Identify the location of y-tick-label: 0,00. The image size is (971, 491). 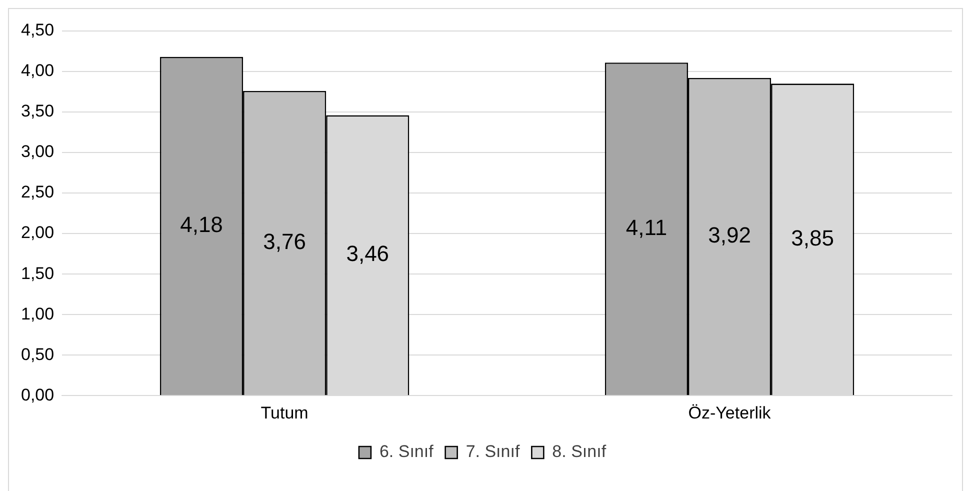
(37, 394).